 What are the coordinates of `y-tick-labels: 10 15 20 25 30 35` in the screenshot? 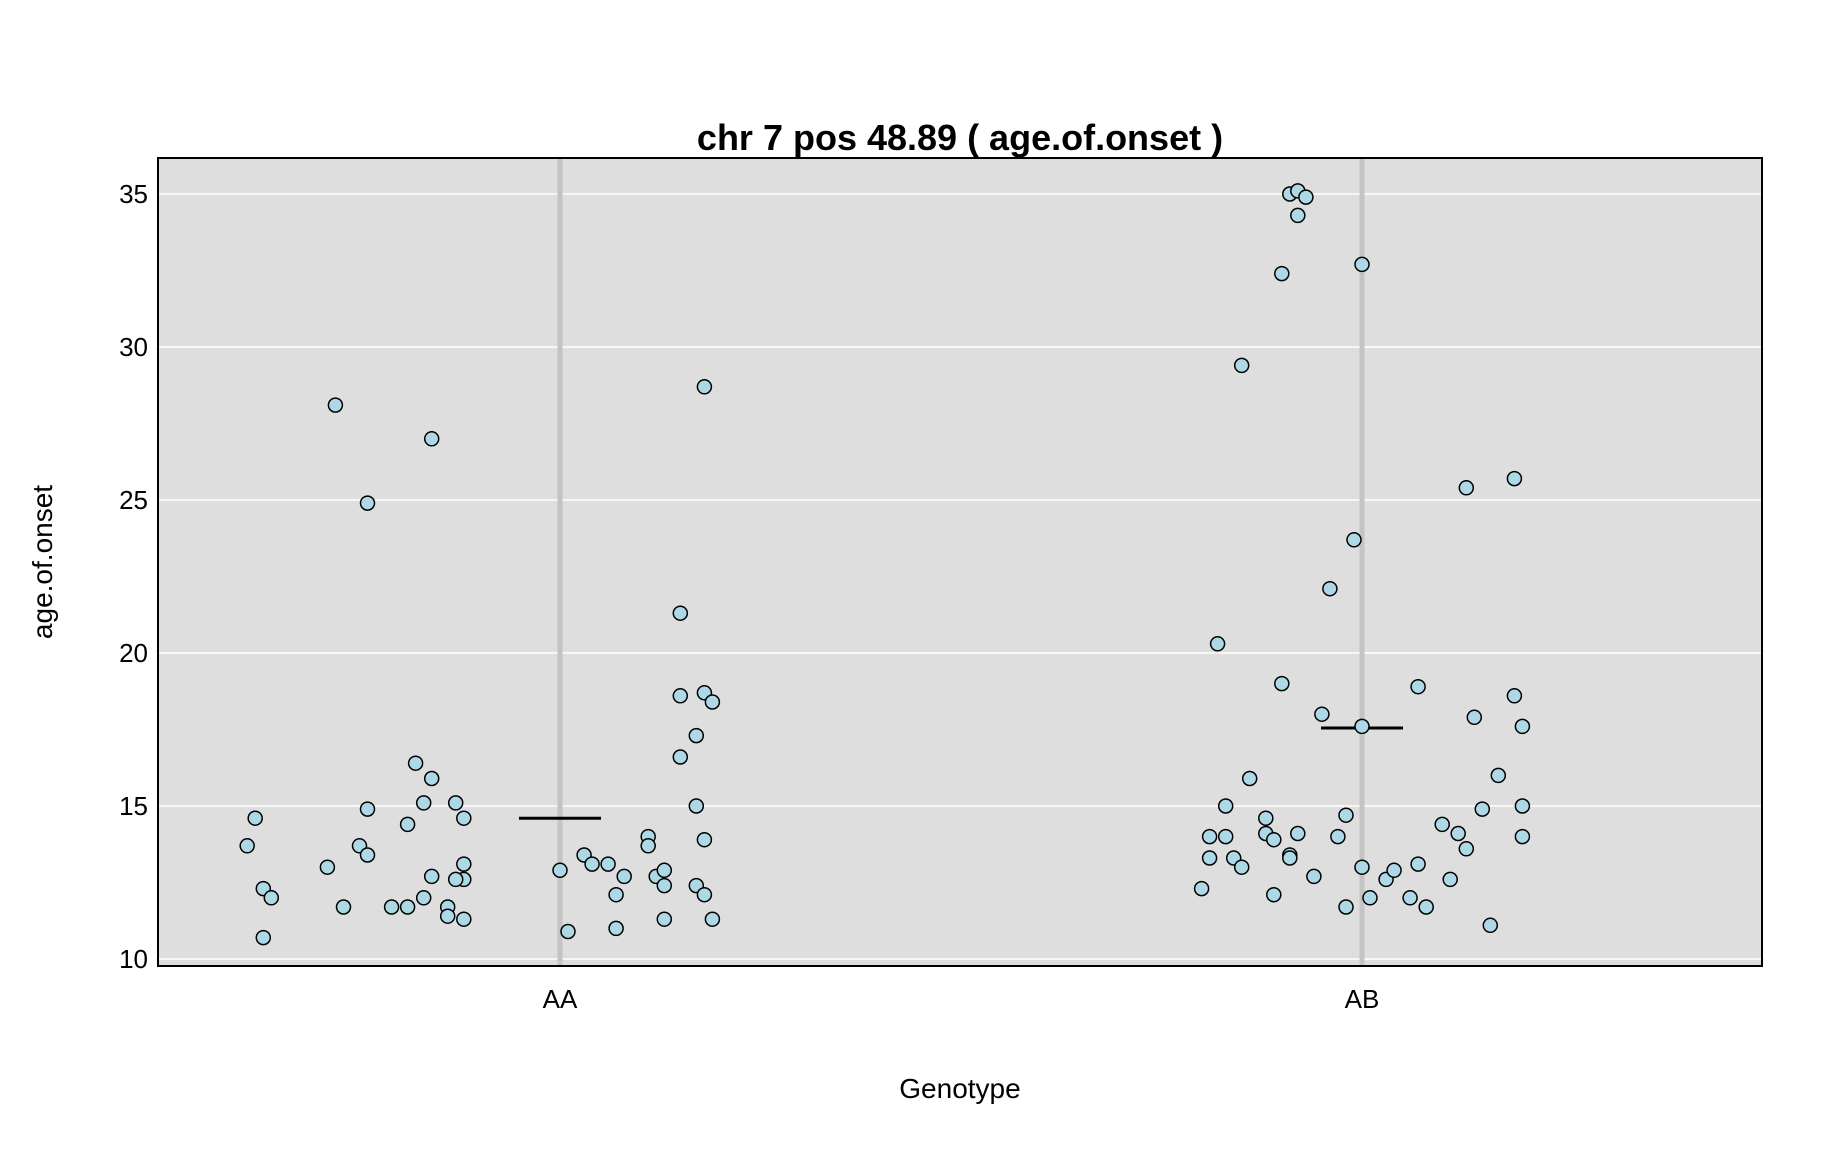 It's located at (133, 576).